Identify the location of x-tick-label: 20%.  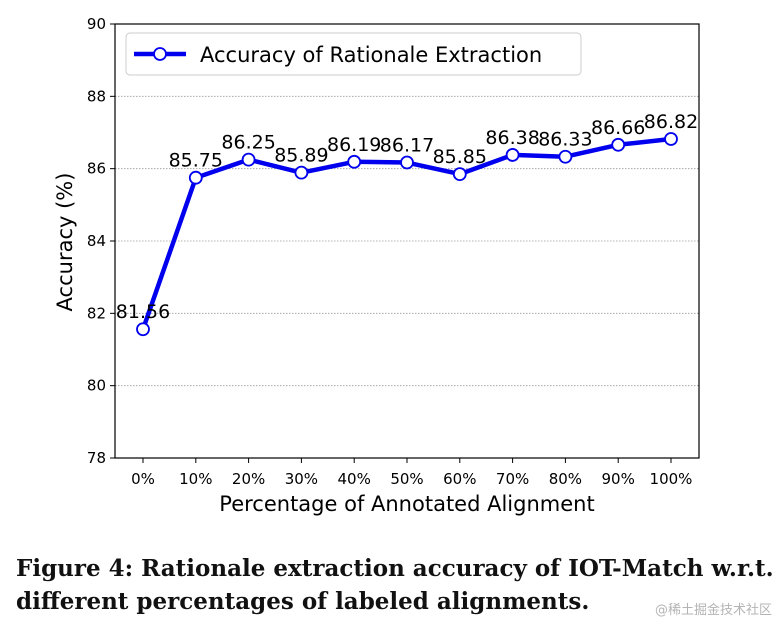
(248, 479).